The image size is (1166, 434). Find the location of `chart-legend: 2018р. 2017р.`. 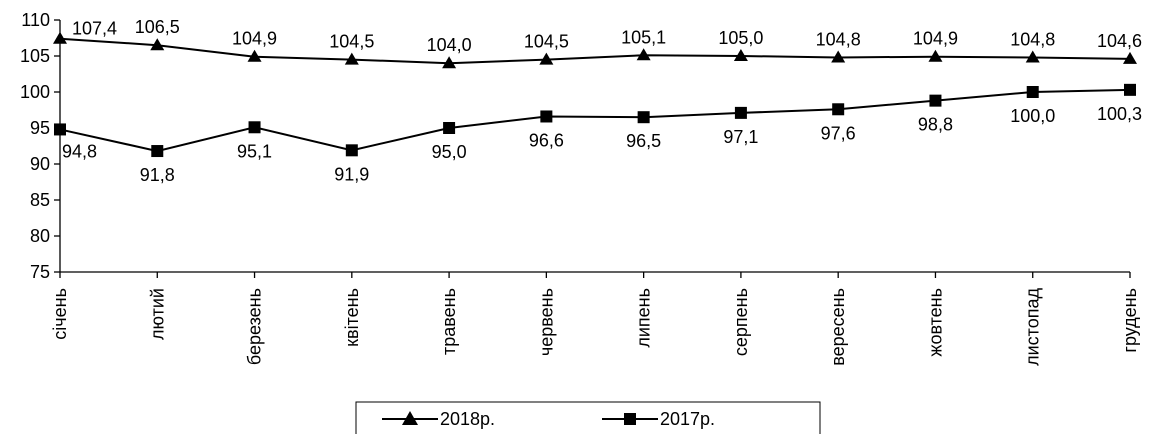

chart-legend: 2018р. 2017р. is located at coordinates (588, 417).